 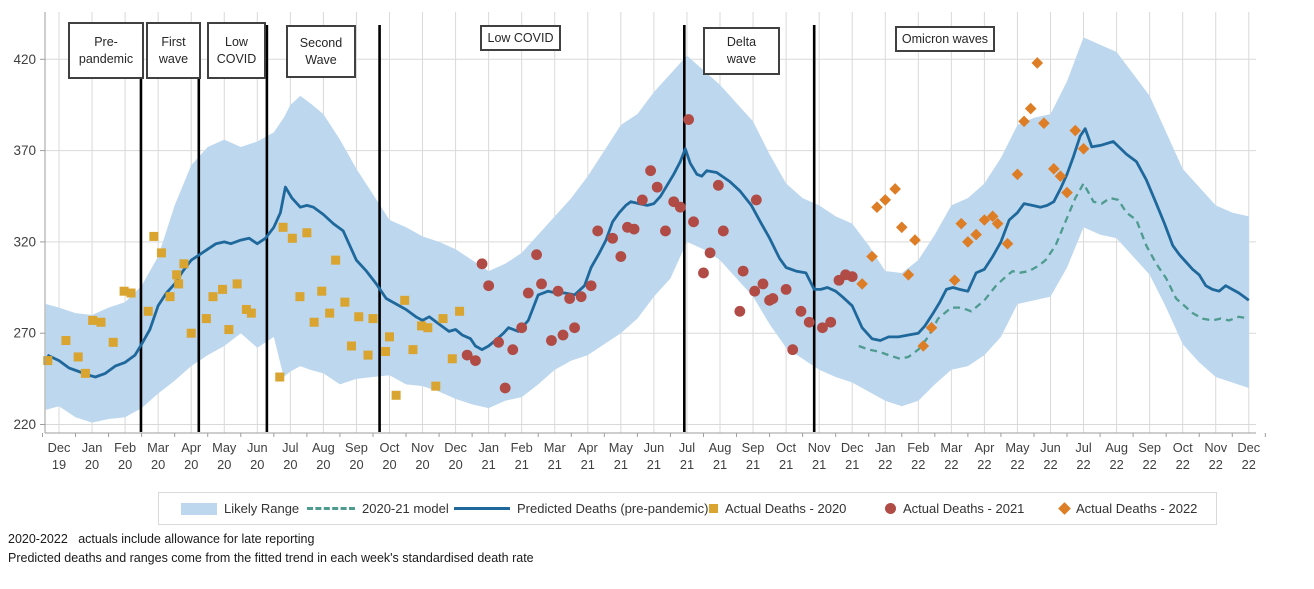 I want to click on x-axis-label: Apr 21, so click(x=588, y=456).